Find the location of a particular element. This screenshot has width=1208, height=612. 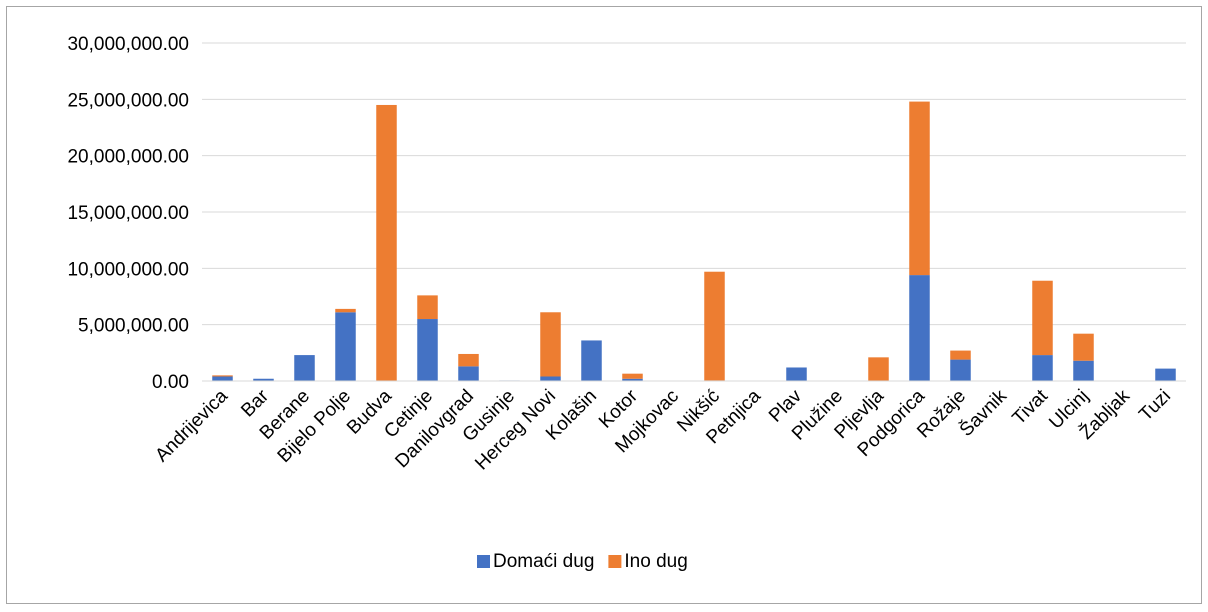

y-tick-label: 10,000,000.00 is located at coordinates (128, 269).